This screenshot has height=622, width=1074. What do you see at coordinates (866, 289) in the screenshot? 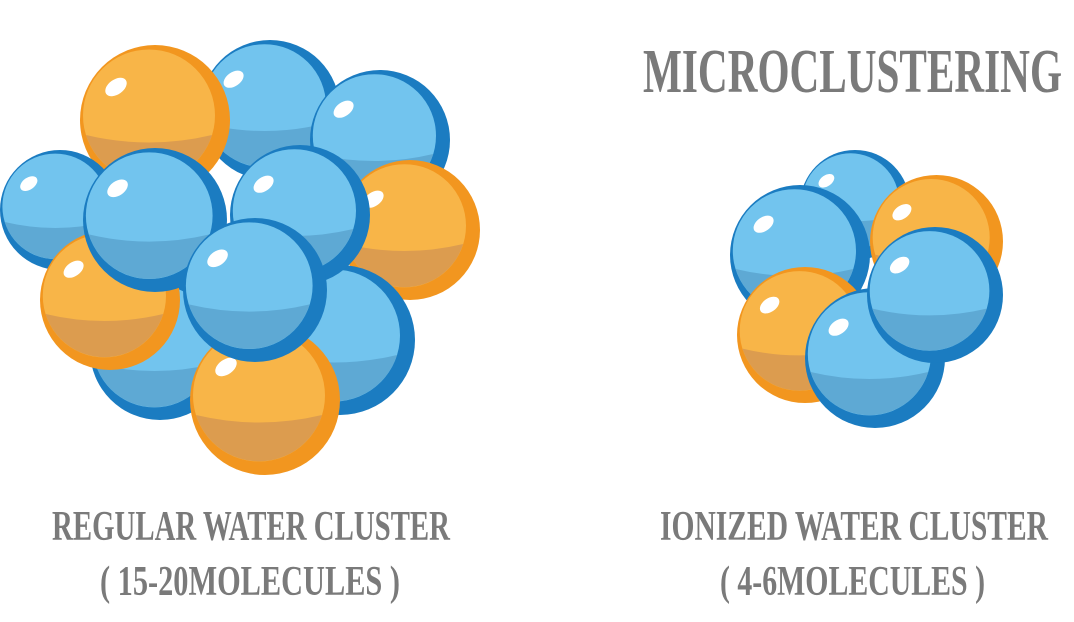
I see `ionized-cluster` at bounding box center [866, 289].